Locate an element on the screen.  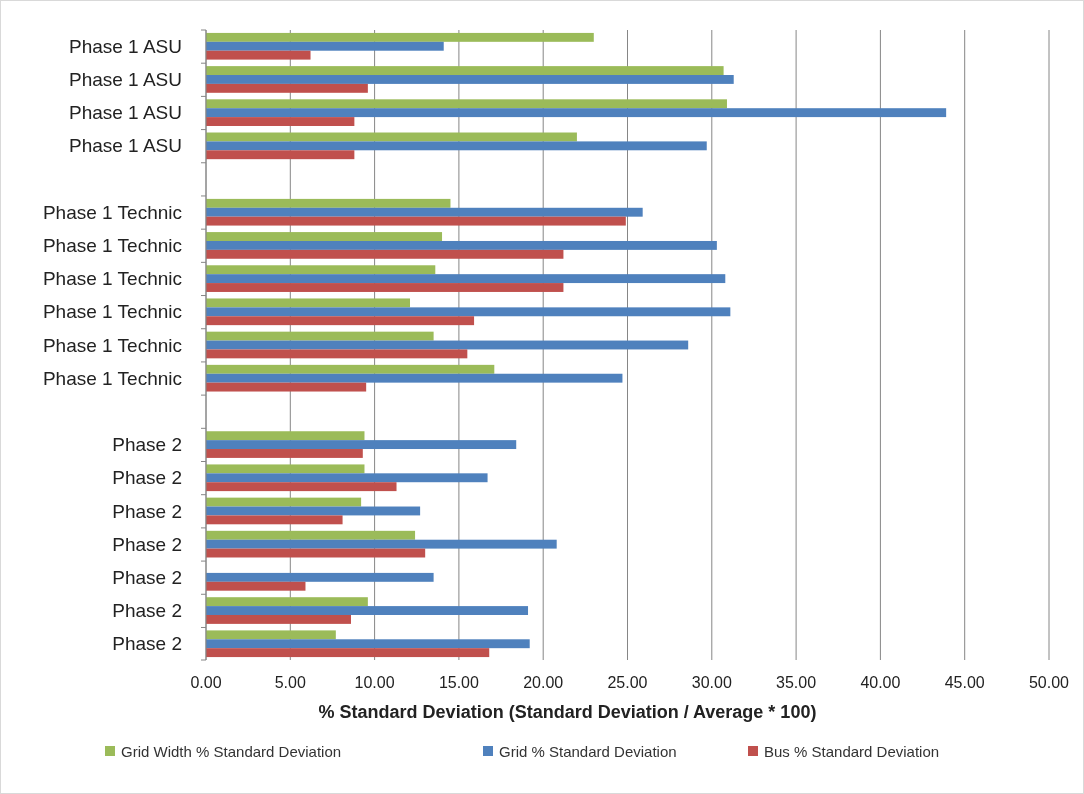
x-tick-label: 15.00 is located at coordinates (459, 682).